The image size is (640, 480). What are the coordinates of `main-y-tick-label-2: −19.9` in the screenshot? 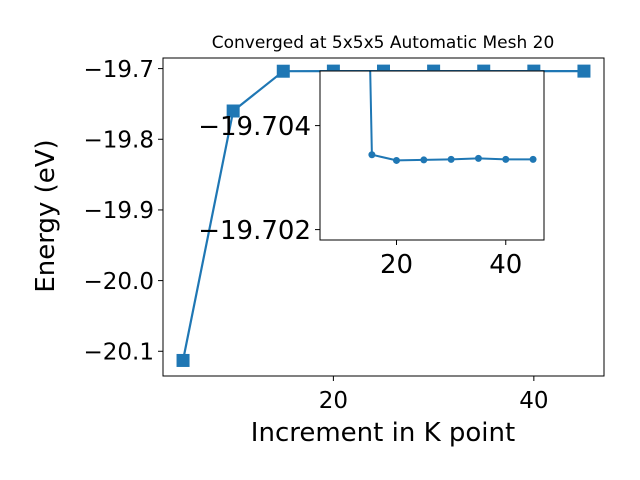 It's located at (119, 211).